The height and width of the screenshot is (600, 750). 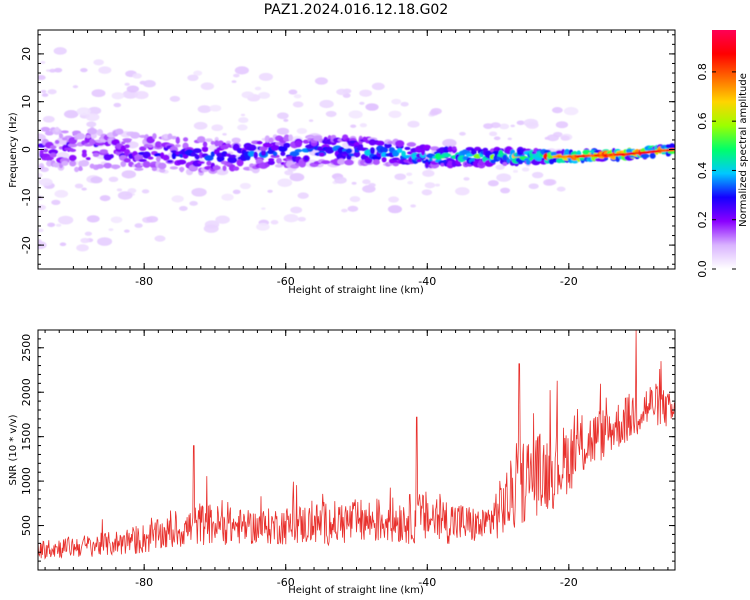 What do you see at coordinates (356, 10) in the screenshot?
I see `figure-title: PAZ1.2024.016.12.18.G02` at bounding box center [356, 10].